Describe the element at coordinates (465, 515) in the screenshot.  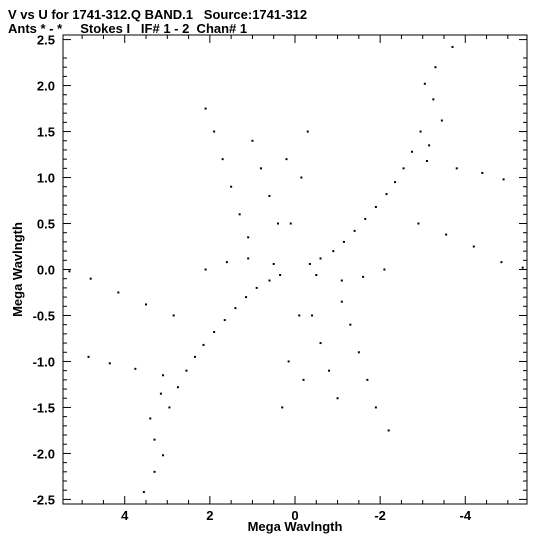
I see `x-tick-label: -4` at that location.